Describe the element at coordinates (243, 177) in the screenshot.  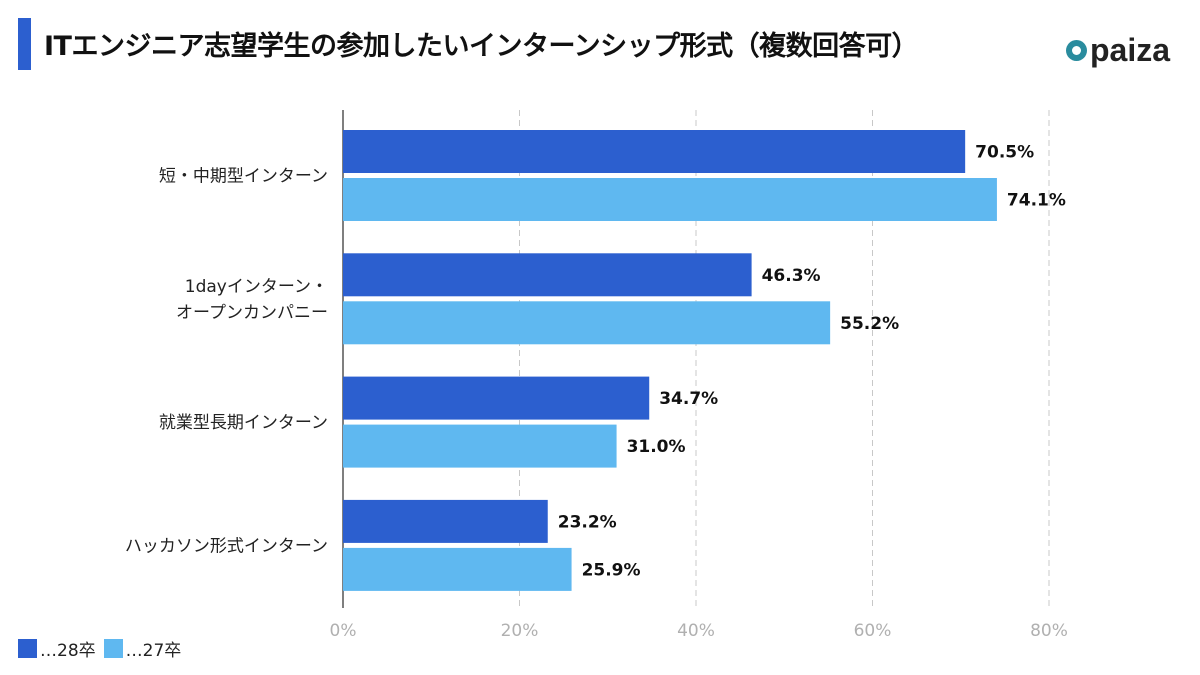
I see `category-label: 短・中期型インターン` at that location.